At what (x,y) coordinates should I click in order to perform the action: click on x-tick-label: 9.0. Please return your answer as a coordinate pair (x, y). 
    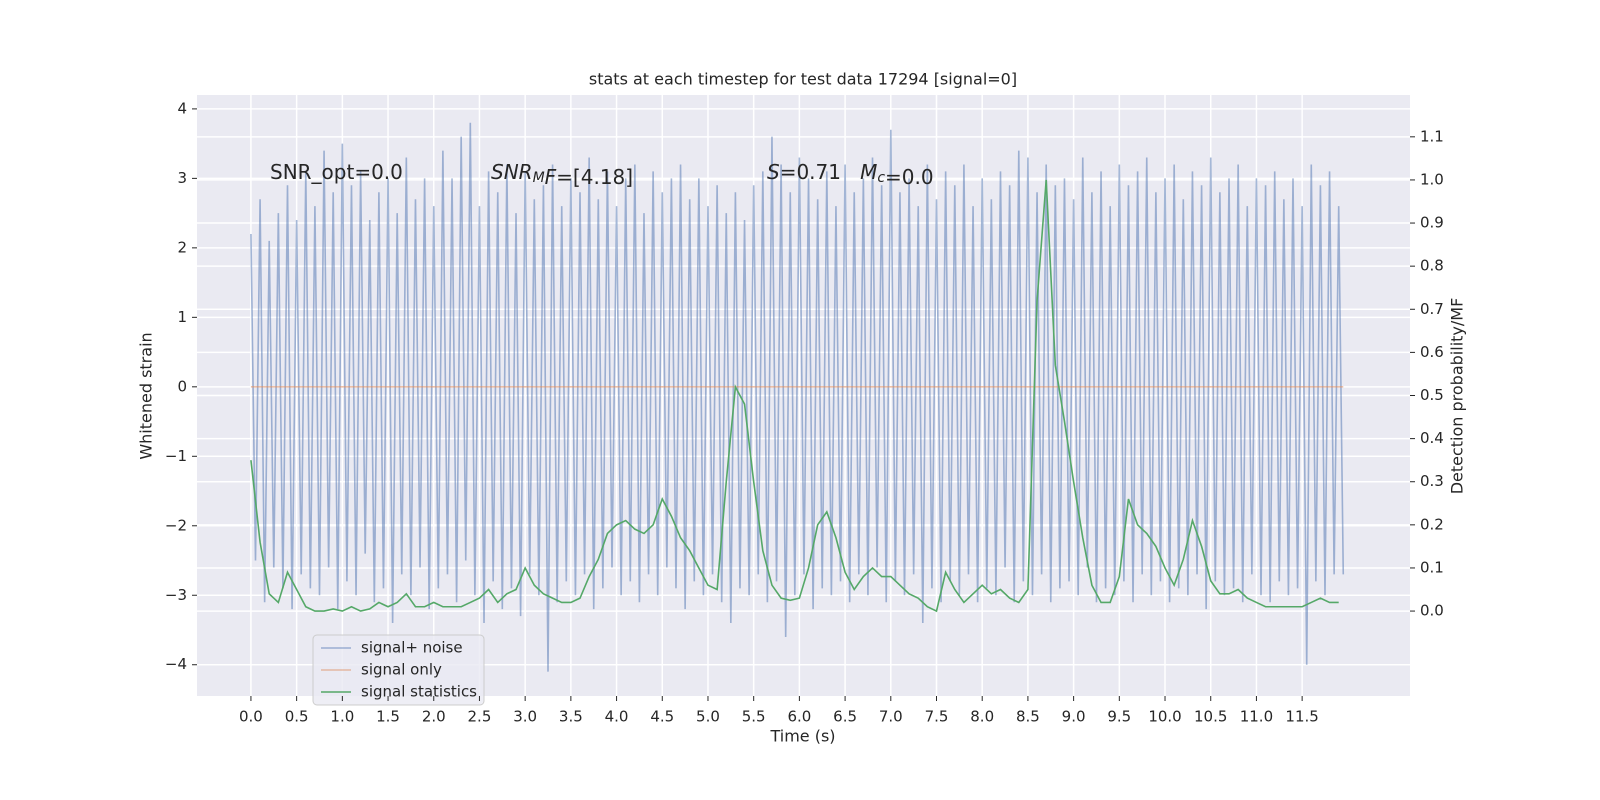
    Looking at the image, I should click on (1074, 717).